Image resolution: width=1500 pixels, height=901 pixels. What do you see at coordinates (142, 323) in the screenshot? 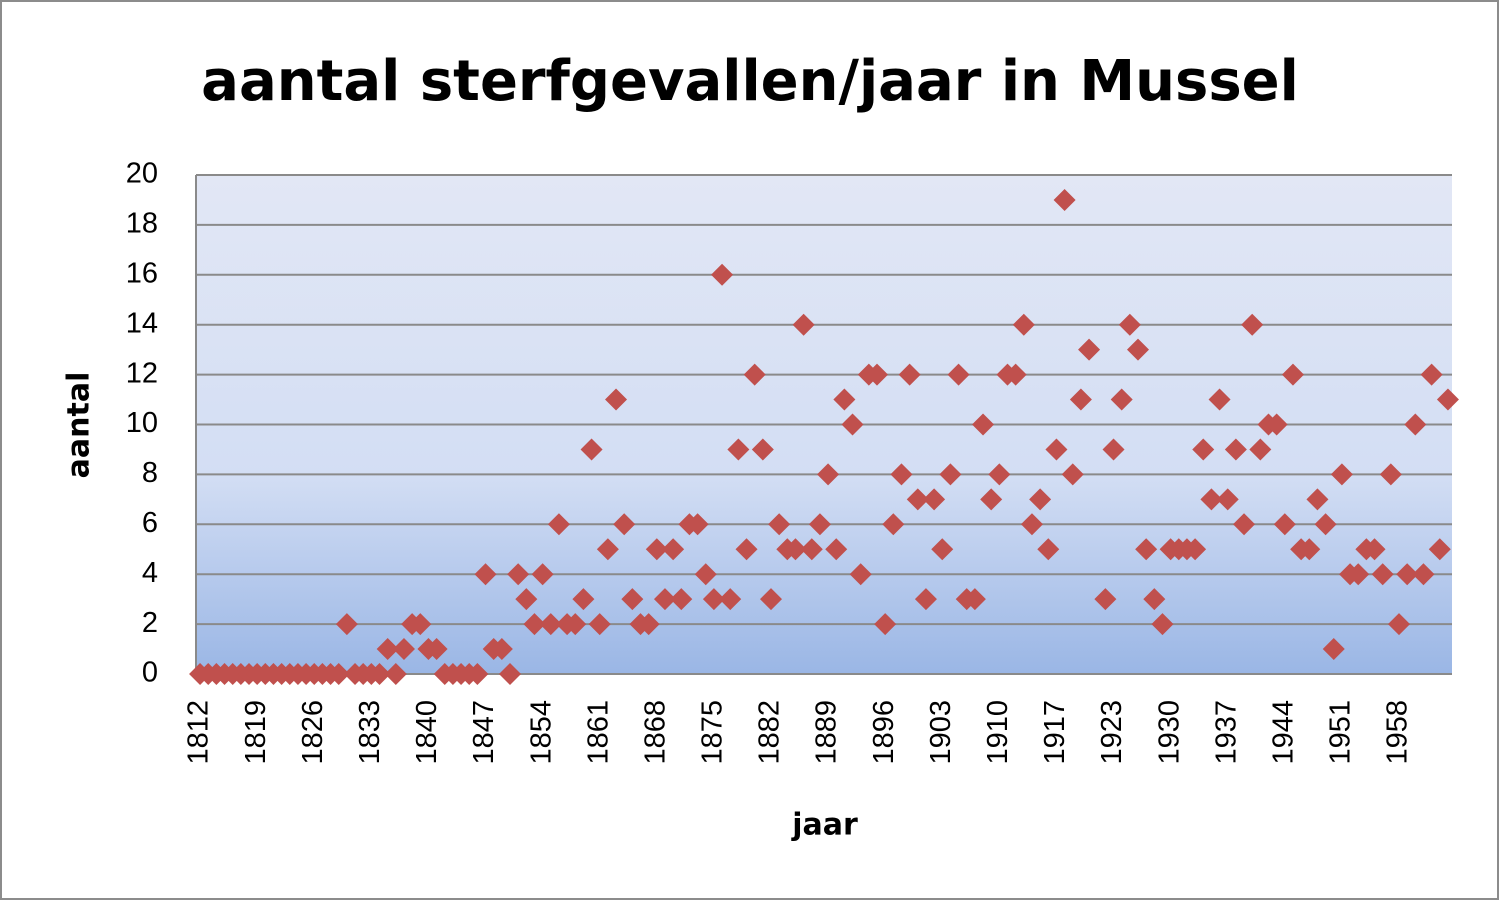
I see `y-tick-label: 14` at bounding box center [142, 323].